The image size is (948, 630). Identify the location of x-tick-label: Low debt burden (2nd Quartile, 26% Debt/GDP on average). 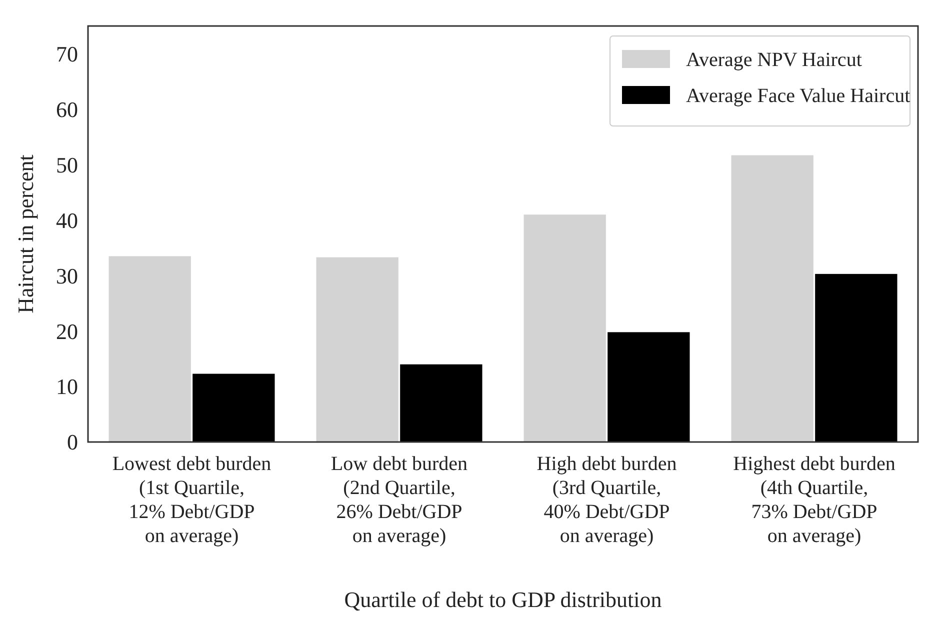
(399, 500).